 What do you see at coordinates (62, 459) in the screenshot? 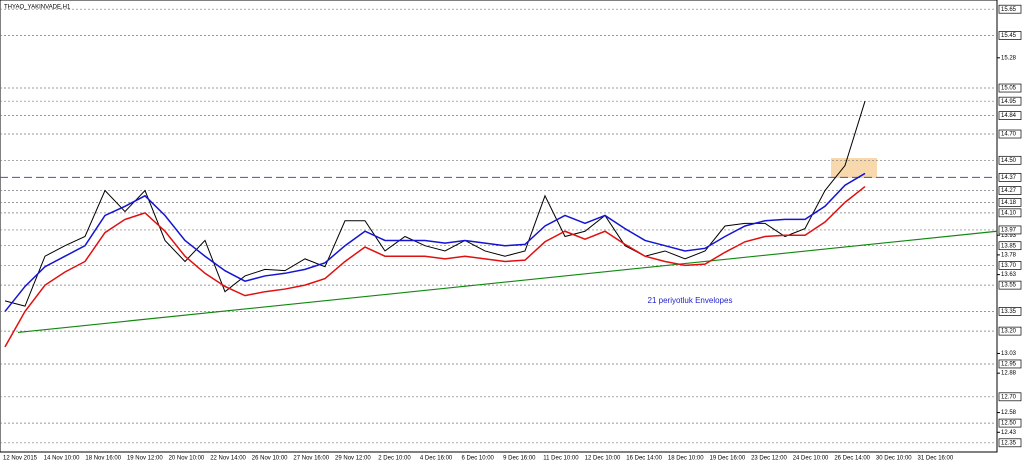
I see `x-tick-label: 14 Nov 10:00` at bounding box center [62, 459].